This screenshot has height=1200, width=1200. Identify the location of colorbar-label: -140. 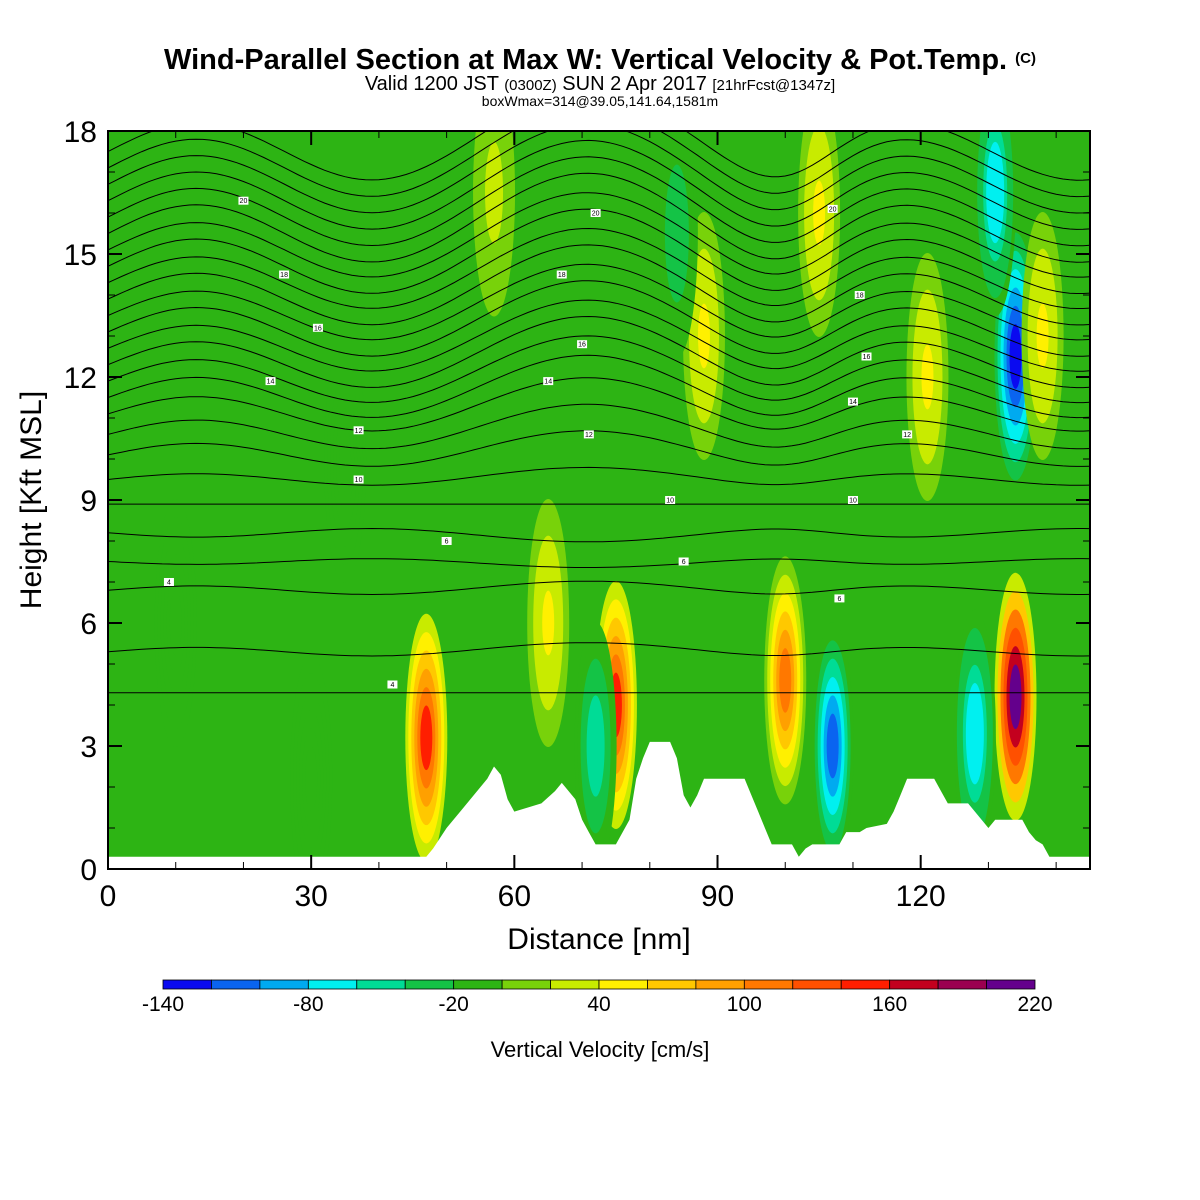
(163, 1004).